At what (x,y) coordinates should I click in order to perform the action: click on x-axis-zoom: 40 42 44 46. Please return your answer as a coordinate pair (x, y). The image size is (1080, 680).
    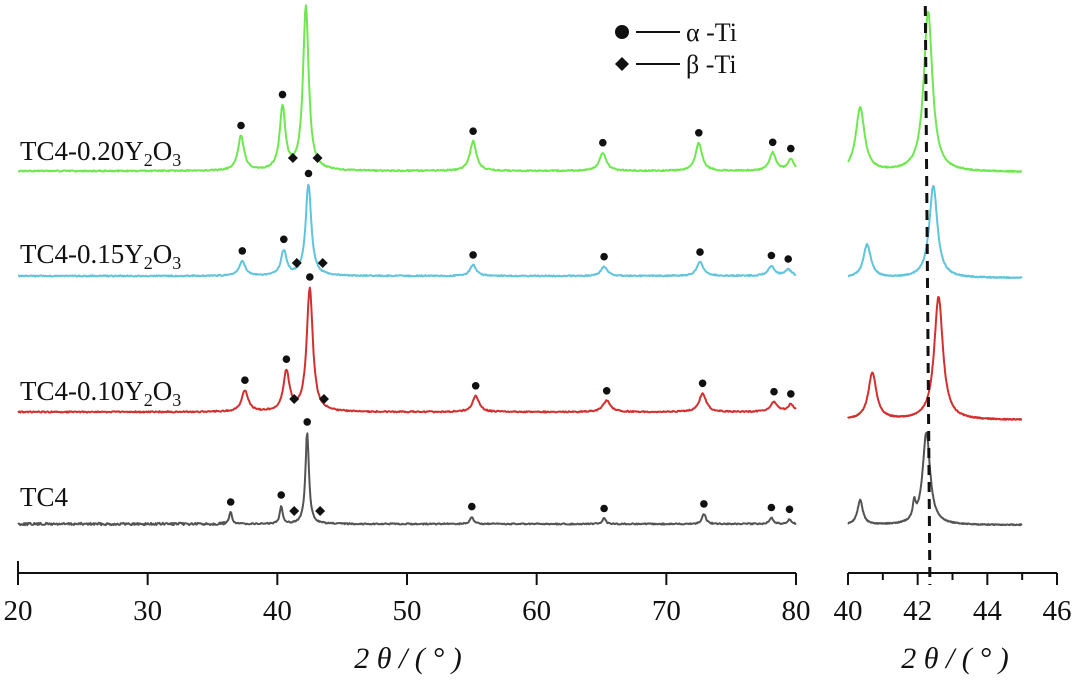
    Looking at the image, I should click on (953, 599).